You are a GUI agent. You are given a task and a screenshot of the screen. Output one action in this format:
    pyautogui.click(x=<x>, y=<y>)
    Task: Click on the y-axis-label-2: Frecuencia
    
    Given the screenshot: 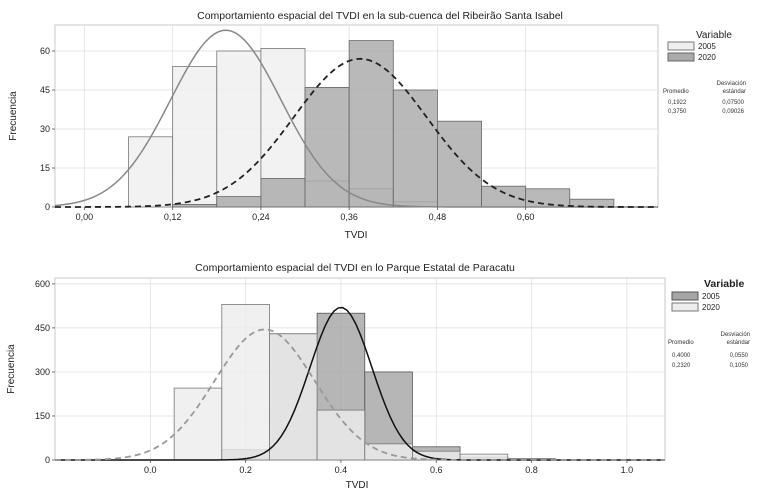 What is the action you would take?
    pyautogui.click(x=11, y=369)
    